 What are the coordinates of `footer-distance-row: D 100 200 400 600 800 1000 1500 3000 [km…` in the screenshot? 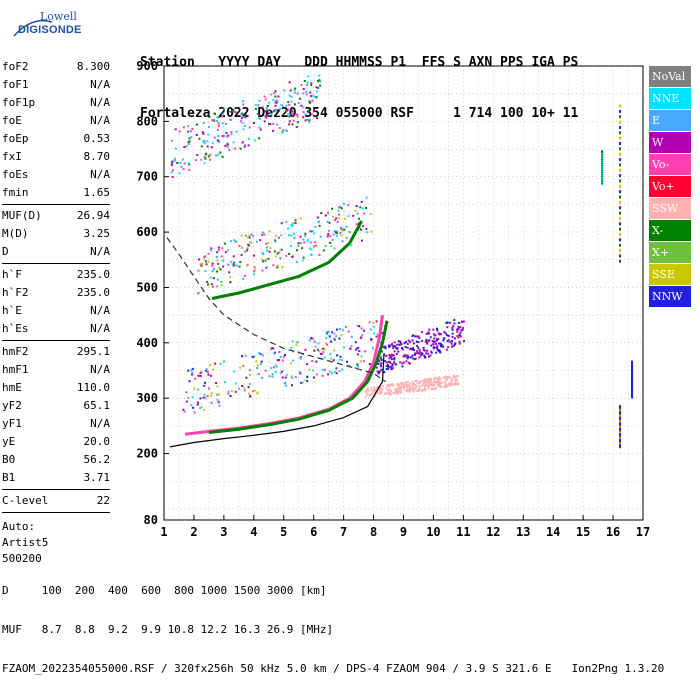 It's located at (164, 590).